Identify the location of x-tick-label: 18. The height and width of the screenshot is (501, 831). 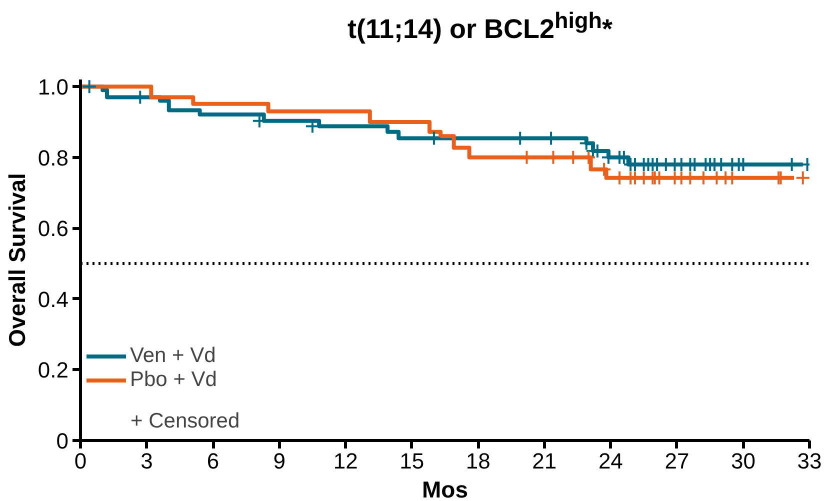
(478, 461).